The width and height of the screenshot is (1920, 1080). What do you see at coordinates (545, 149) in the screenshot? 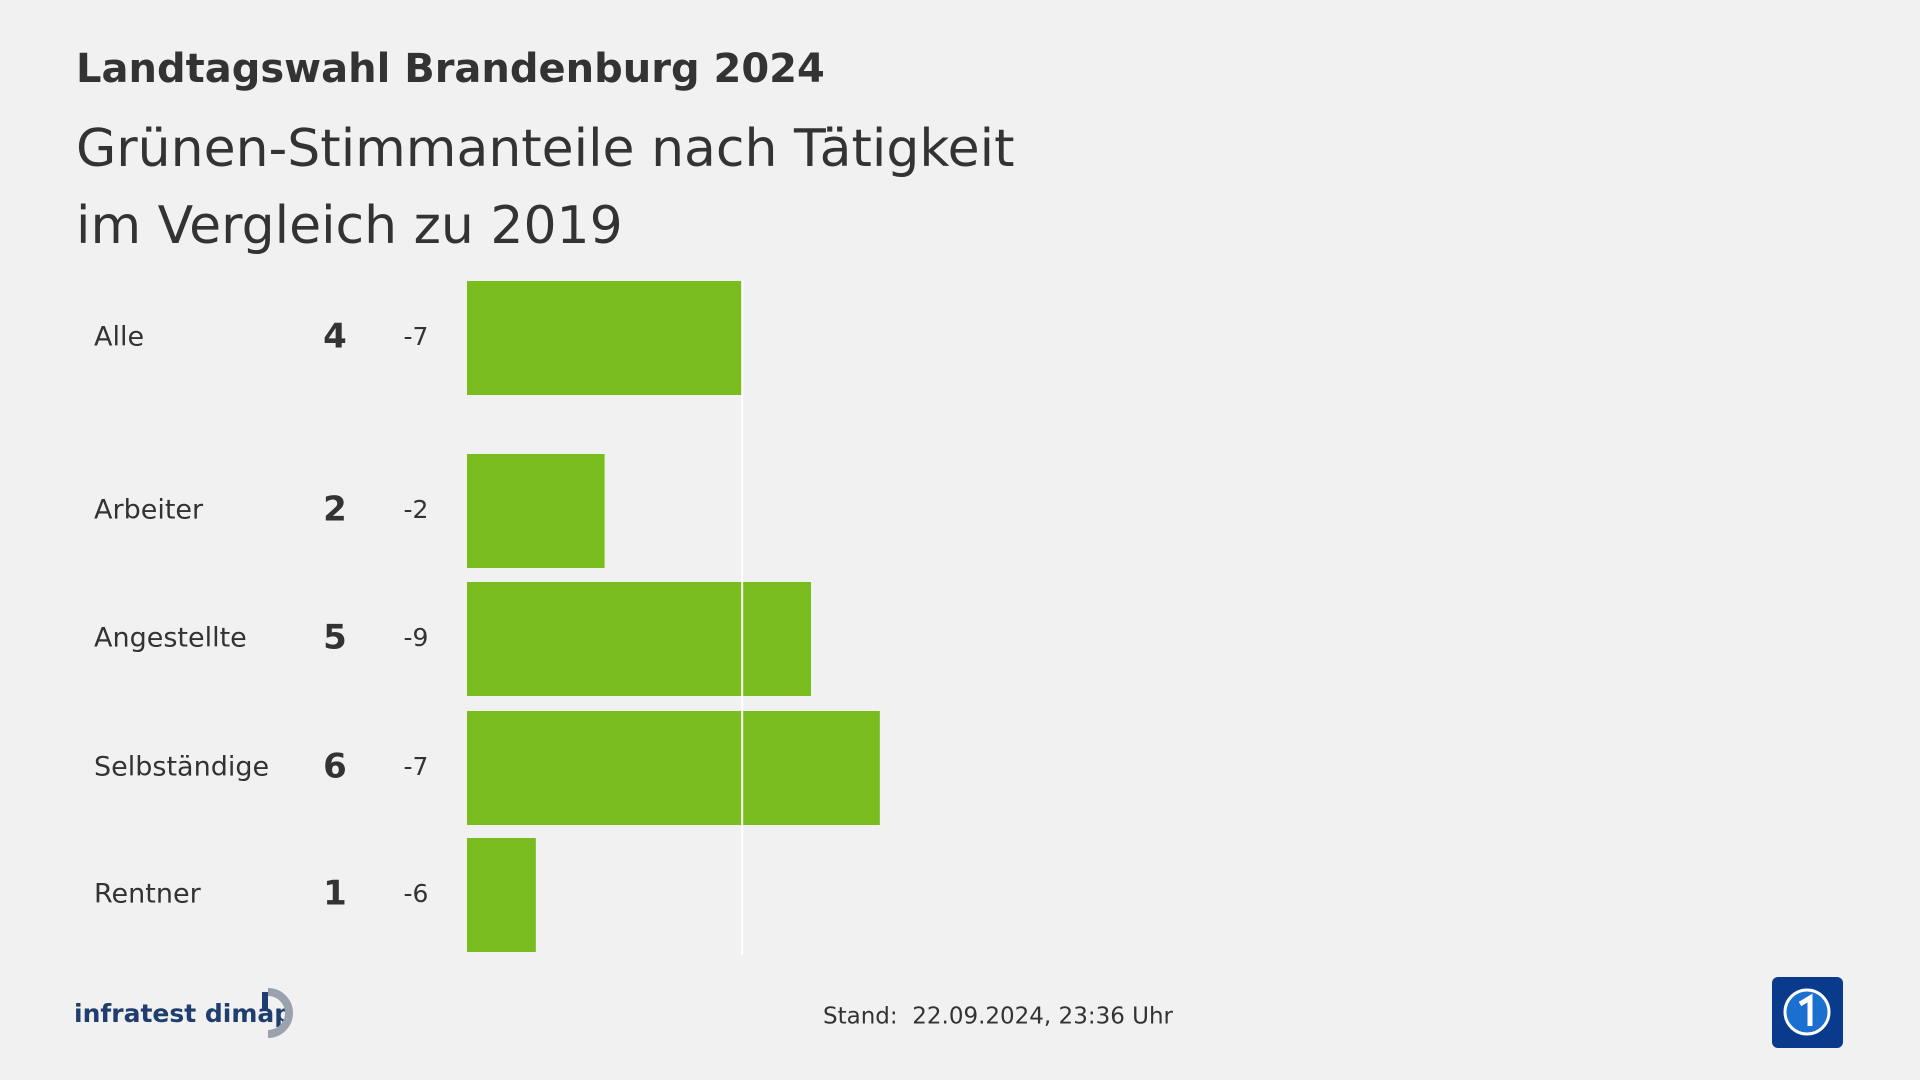
I see `chart-title: Grünen-Stimmanteile nach Tätigkeit` at bounding box center [545, 149].